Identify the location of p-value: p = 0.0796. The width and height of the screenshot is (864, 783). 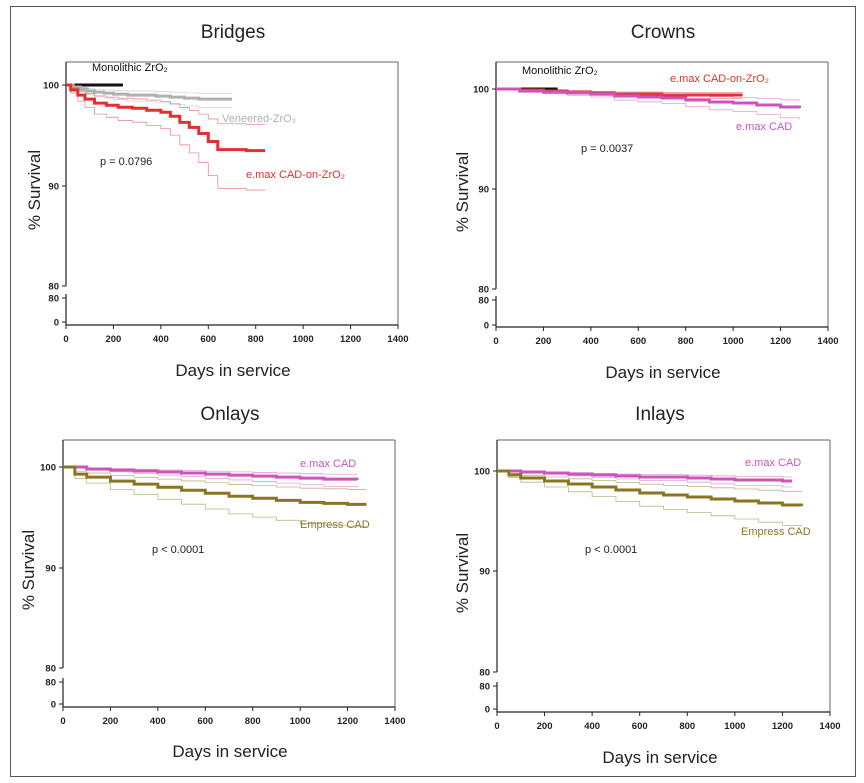
(126, 162).